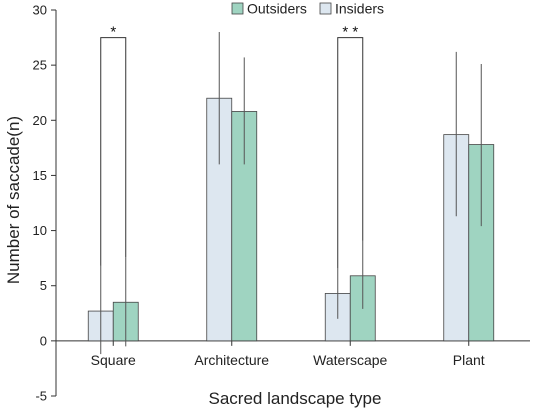 This screenshot has width=536, height=413. I want to click on y-tick-label: 10, so click(40, 230).